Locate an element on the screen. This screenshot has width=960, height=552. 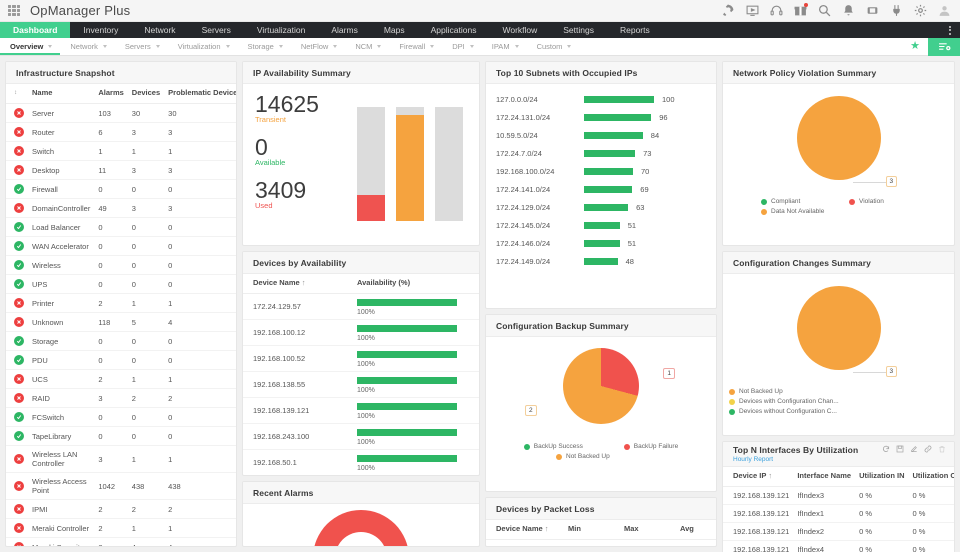
table-row: WAN Accelerator 0 0 0 is located at coordinates (121, 246).